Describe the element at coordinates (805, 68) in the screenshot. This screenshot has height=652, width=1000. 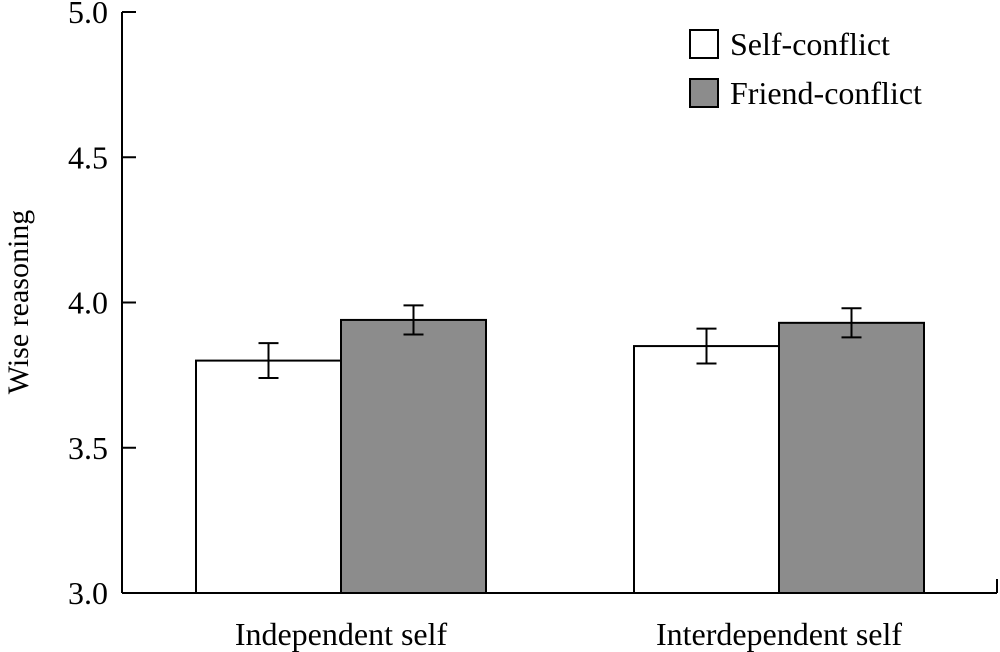
I see `legend: Self-conflict Friend-conflict` at that location.